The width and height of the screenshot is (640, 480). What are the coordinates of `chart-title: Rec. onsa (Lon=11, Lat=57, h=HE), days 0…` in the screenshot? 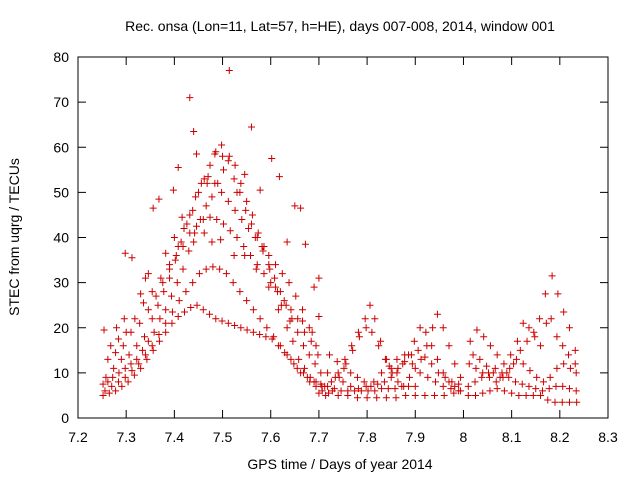 It's located at (340, 26).